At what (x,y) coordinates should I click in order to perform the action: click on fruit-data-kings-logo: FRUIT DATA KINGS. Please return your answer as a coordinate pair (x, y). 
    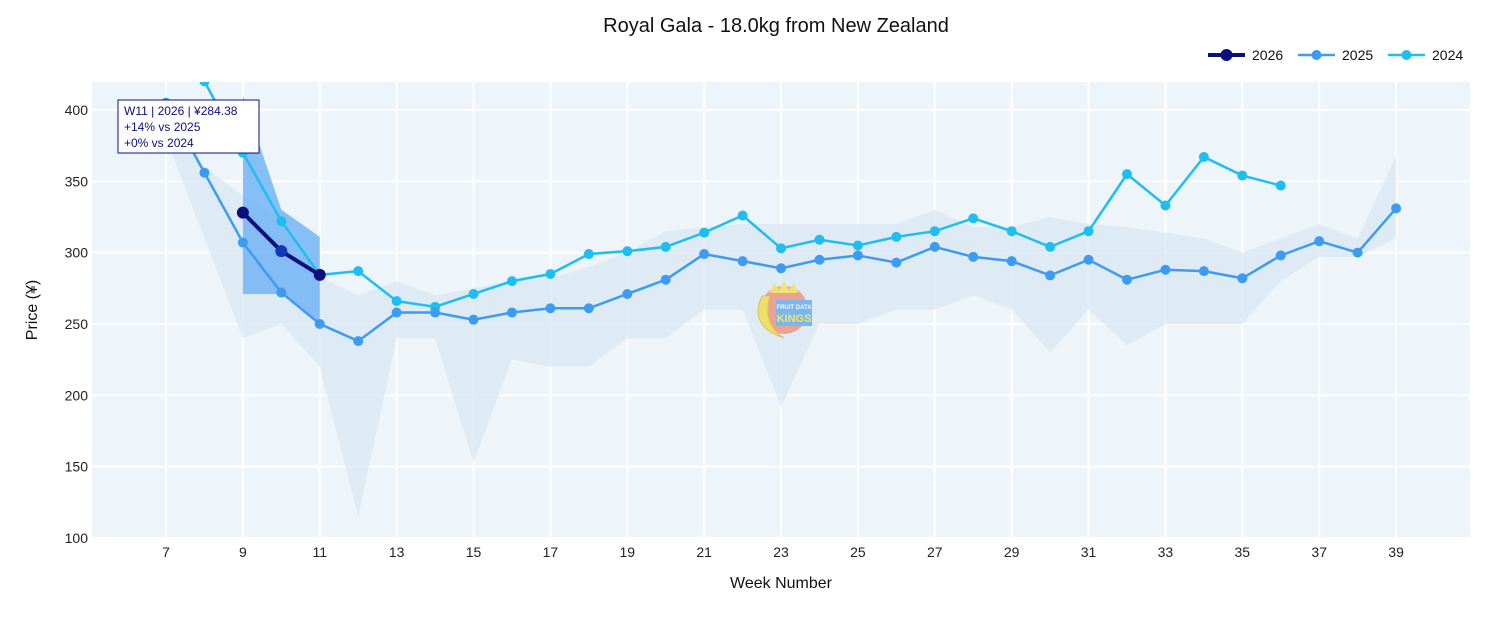
    Looking at the image, I should click on (784, 310).